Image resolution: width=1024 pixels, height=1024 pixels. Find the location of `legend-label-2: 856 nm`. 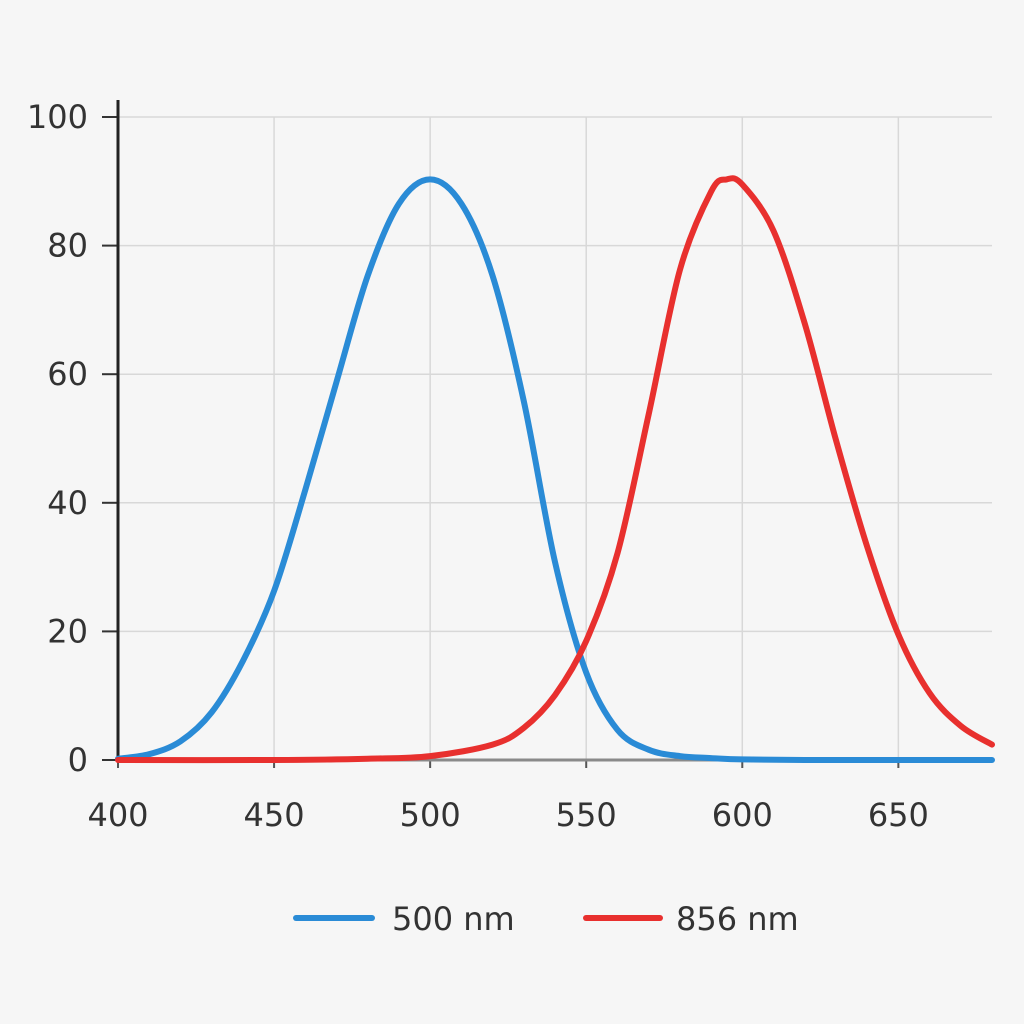

legend-label-2: 856 nm is located at coordinates (737, 919).